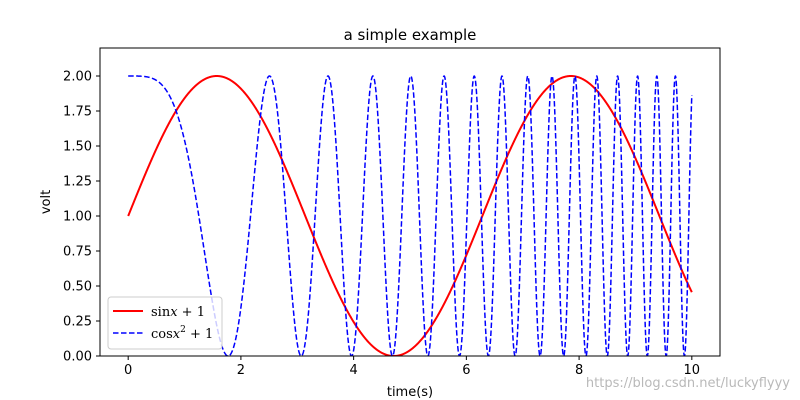  Describe the element at coordinates (579, 370) in the screenshot. I see `x-tick-label: 8` at that location.